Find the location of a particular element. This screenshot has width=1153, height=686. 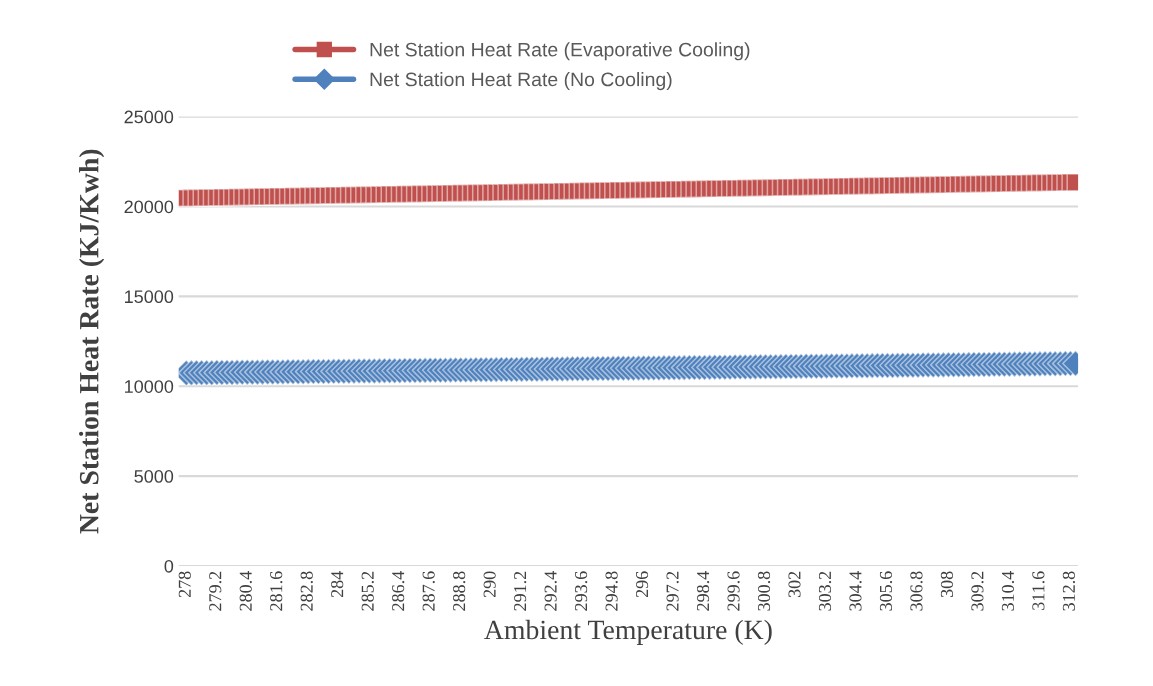

x-tick-label: 311.6 is located at coordinates (1038, 590).